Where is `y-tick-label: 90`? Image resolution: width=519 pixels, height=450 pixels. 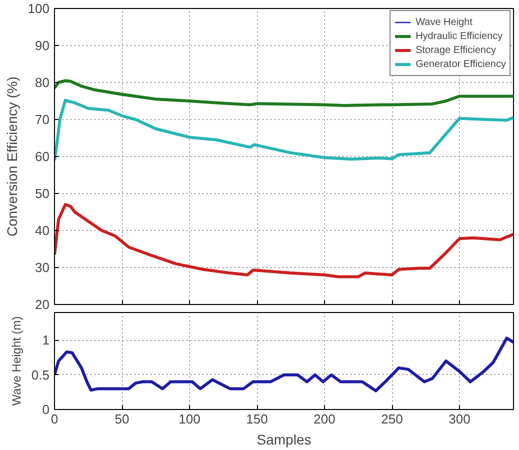 y-tick-label: 90 is located at coordinates (42, 45).